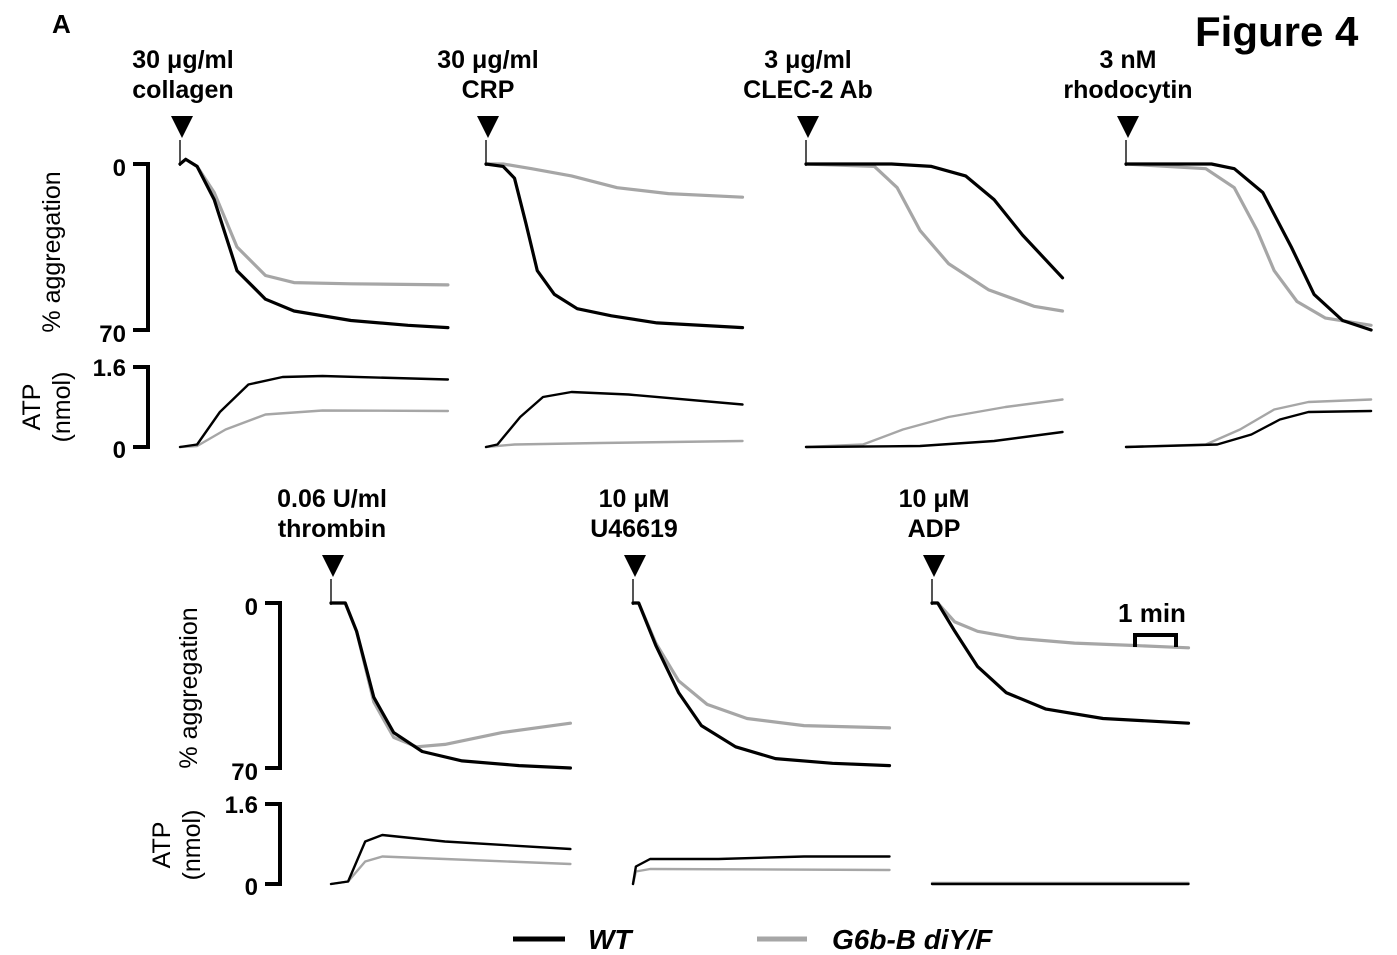 The height and width of the screenshot is (955, 1397). I want to click on atp-label-row-1: ATP, so click(32, 407).